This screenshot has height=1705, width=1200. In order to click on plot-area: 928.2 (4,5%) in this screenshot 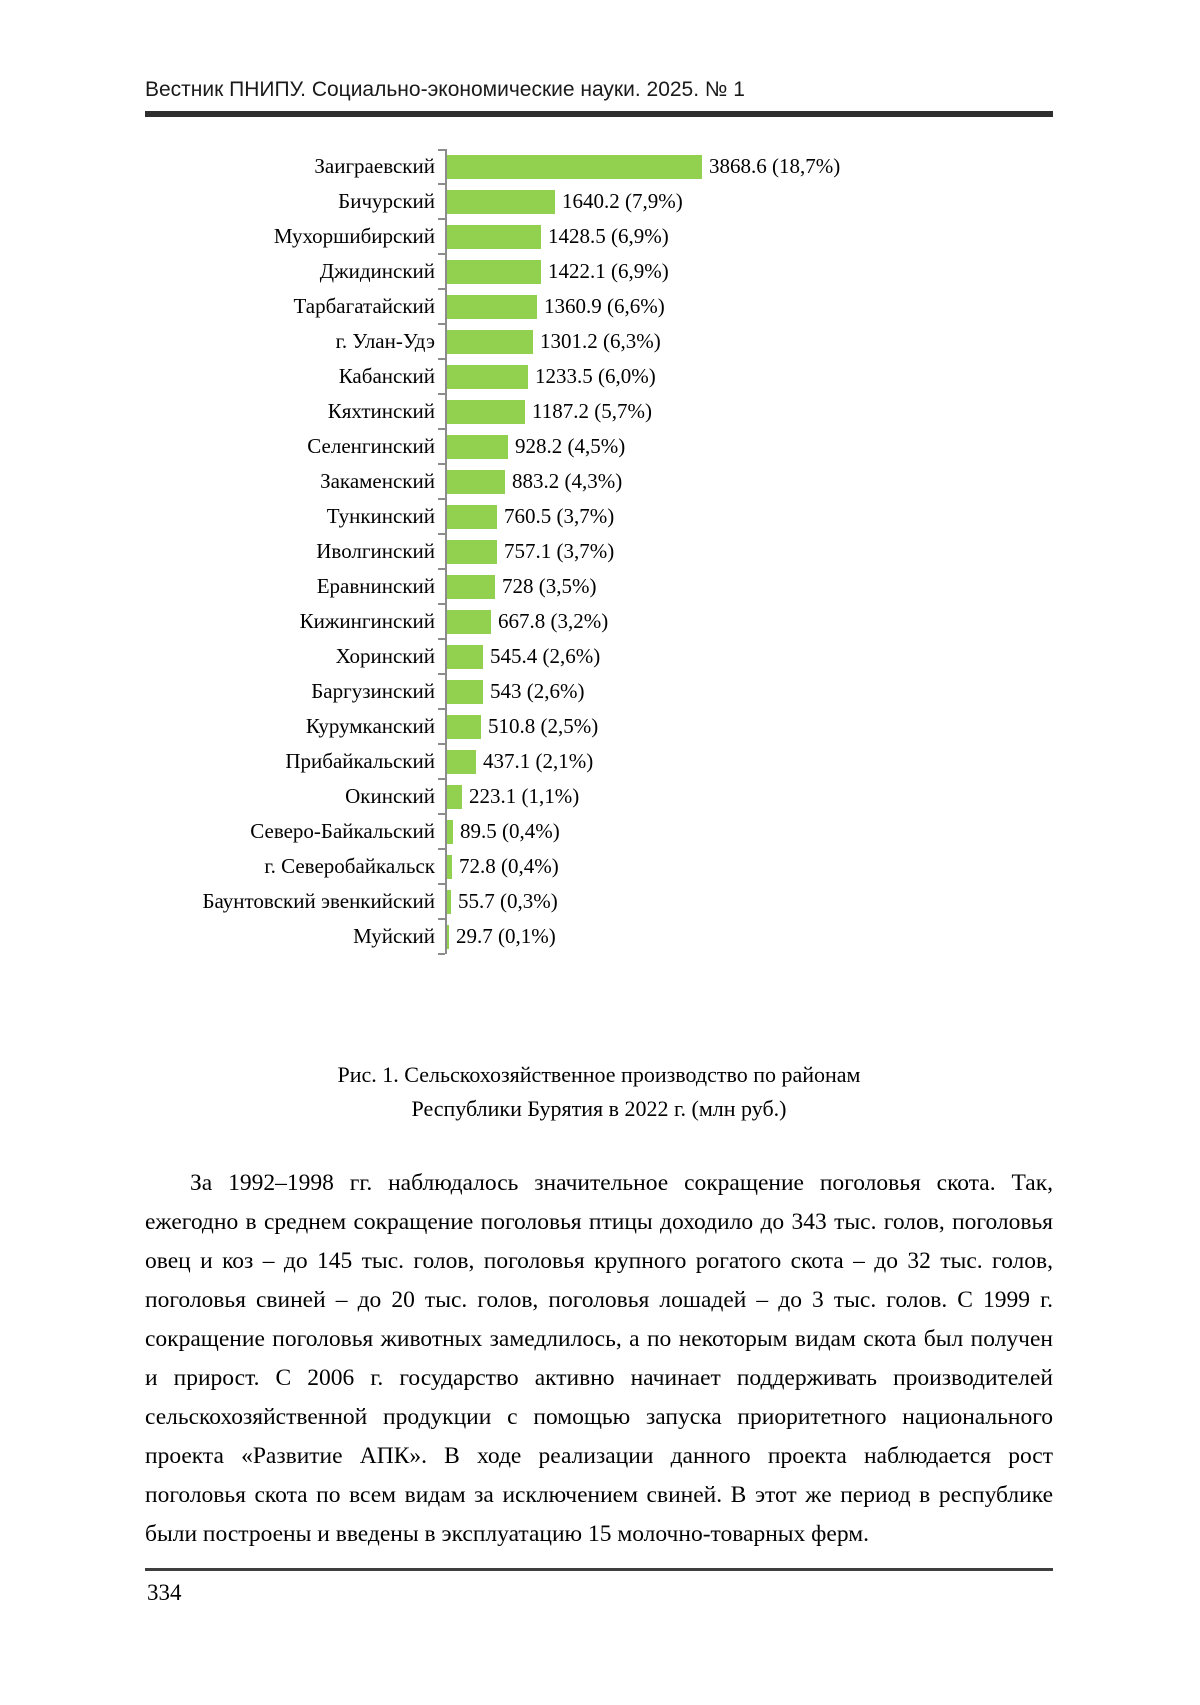, I will do `click(745, 447)`.